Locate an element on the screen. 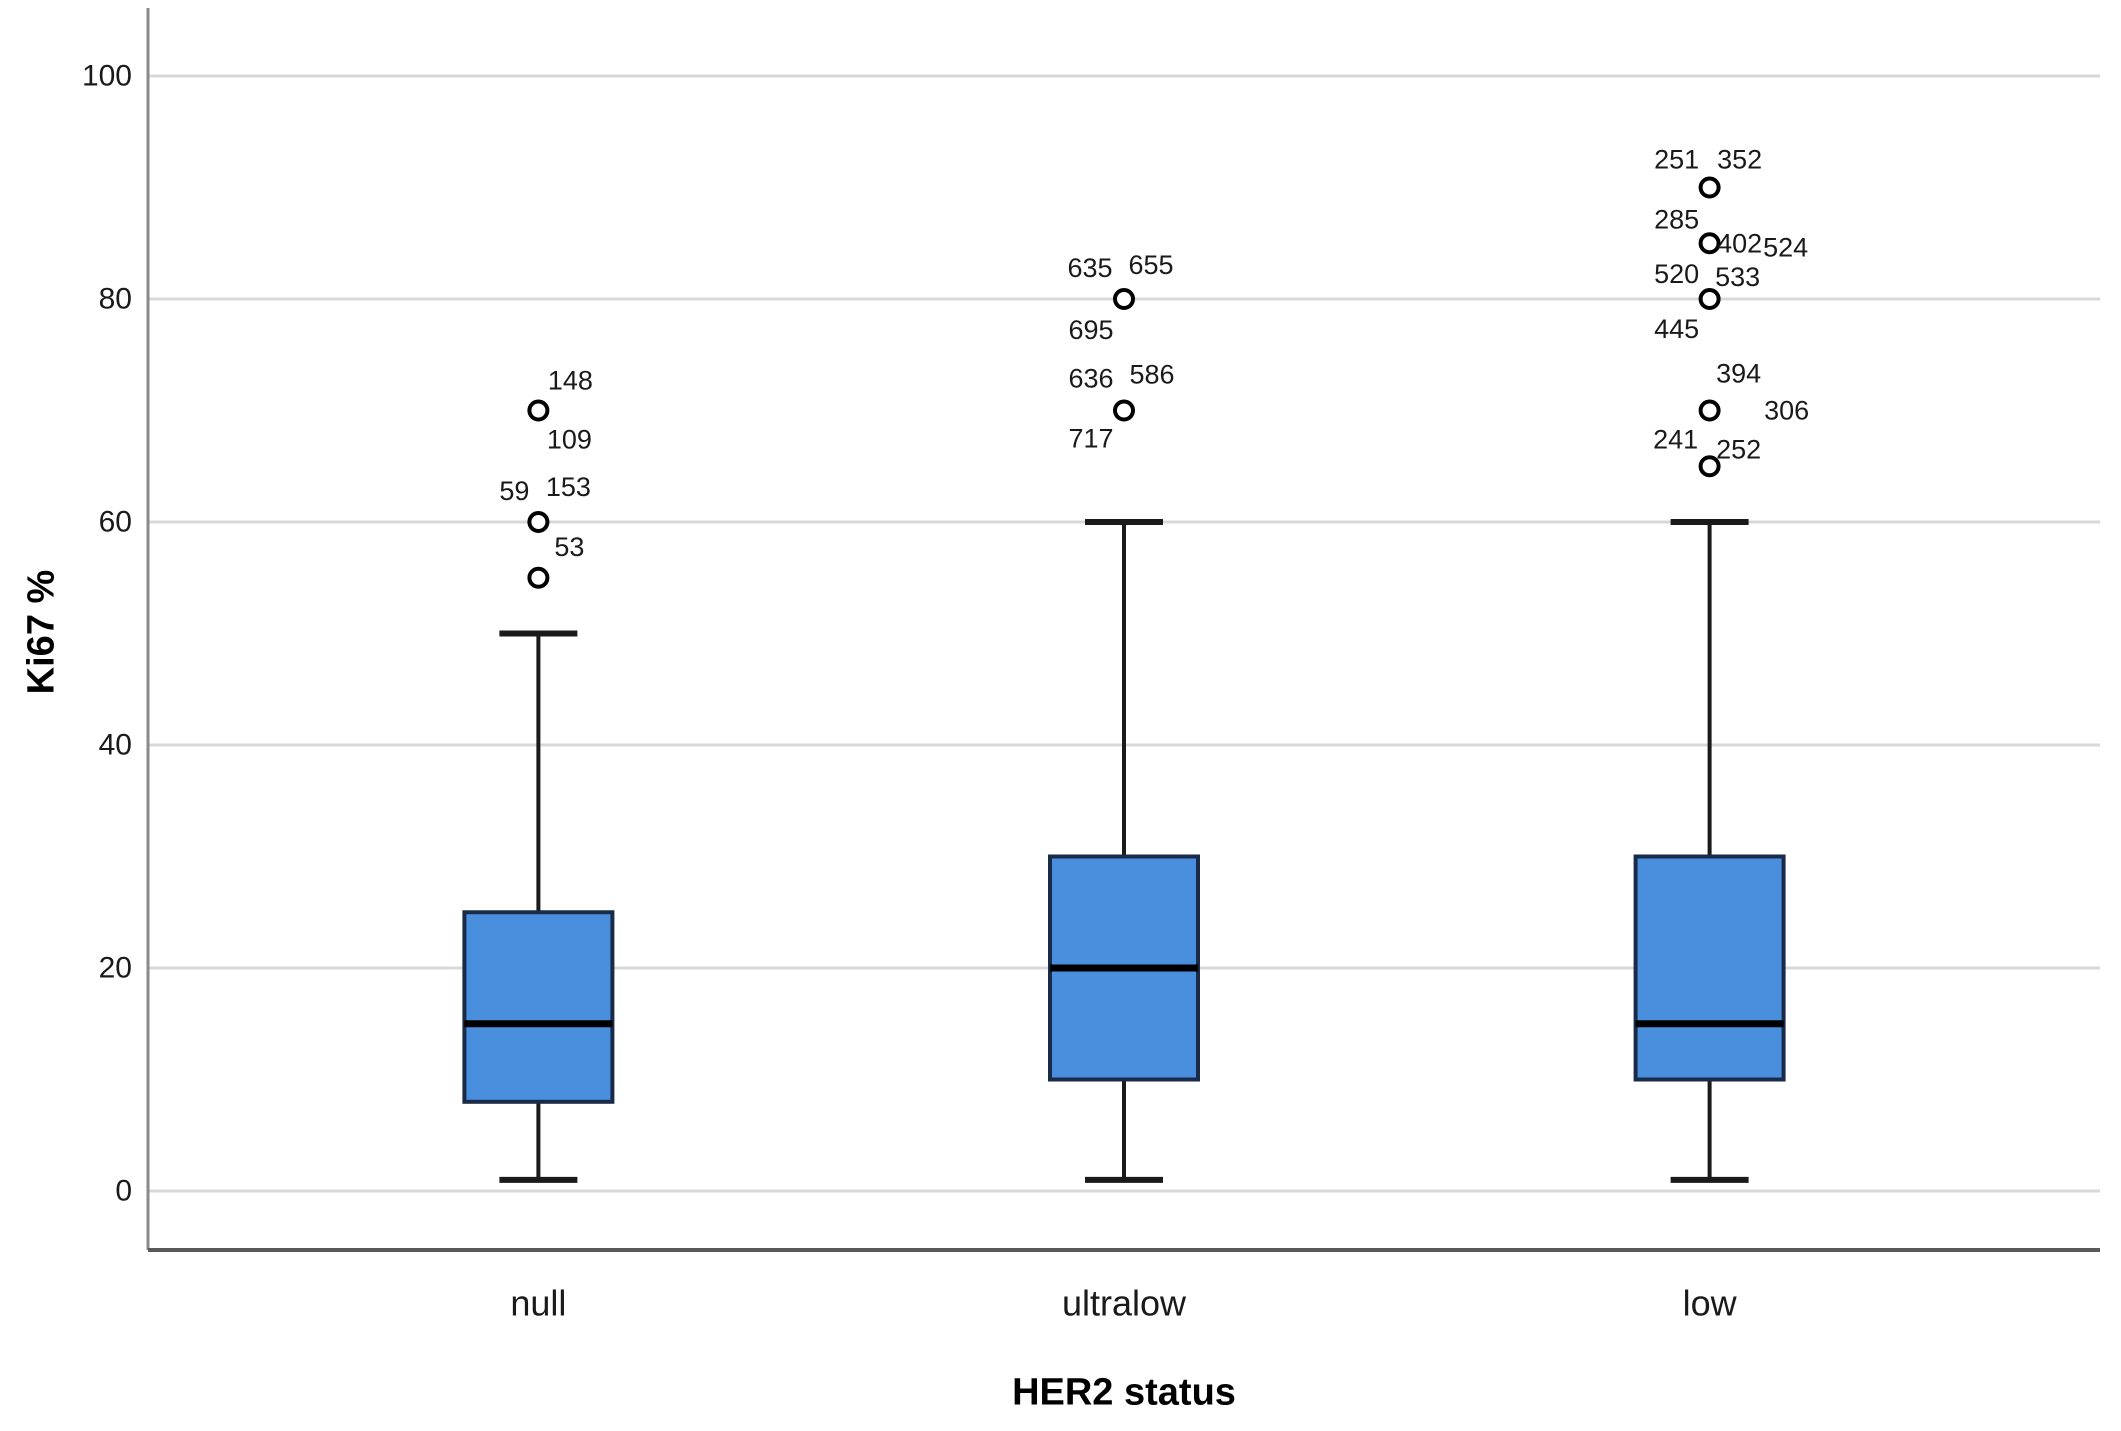 The width and height of the screenshot is (2121, 1431). outlier-case-label: 394 is located at coordinates (1738, 374).